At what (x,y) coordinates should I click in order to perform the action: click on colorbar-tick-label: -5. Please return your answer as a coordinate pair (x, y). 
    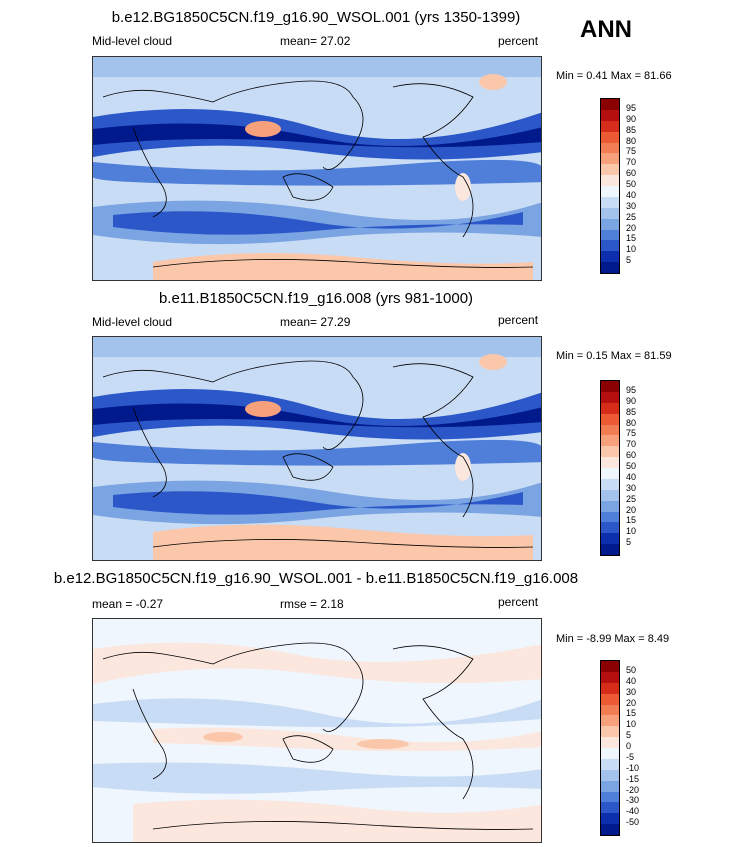
    Looking at the image, I should click on (630, 756).